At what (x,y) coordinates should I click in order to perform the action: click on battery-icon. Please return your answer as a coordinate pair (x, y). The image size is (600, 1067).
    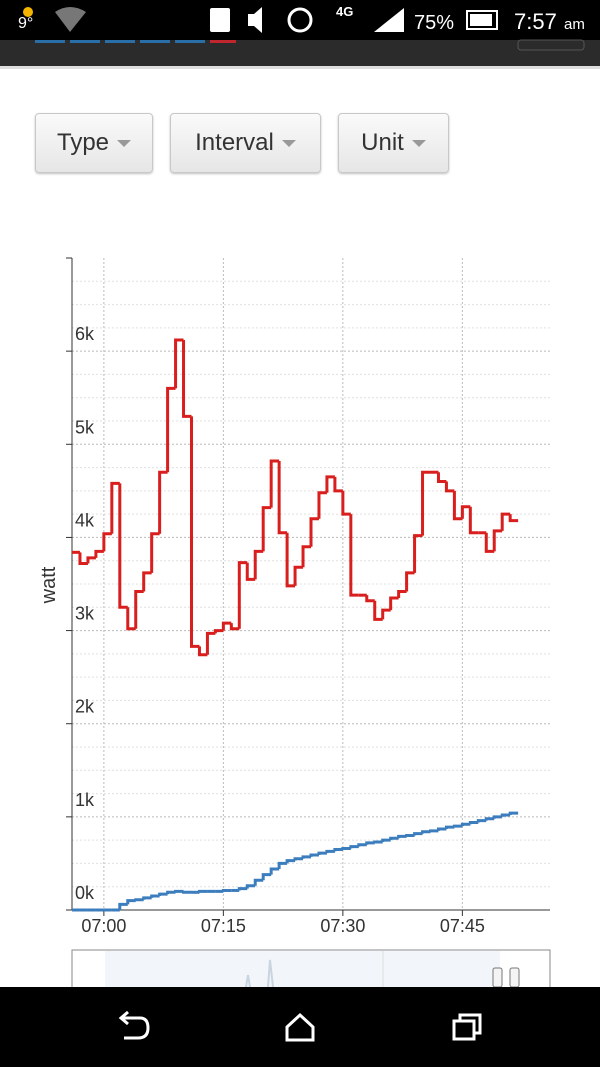
    Looking at the image, I should click on (482, 20).